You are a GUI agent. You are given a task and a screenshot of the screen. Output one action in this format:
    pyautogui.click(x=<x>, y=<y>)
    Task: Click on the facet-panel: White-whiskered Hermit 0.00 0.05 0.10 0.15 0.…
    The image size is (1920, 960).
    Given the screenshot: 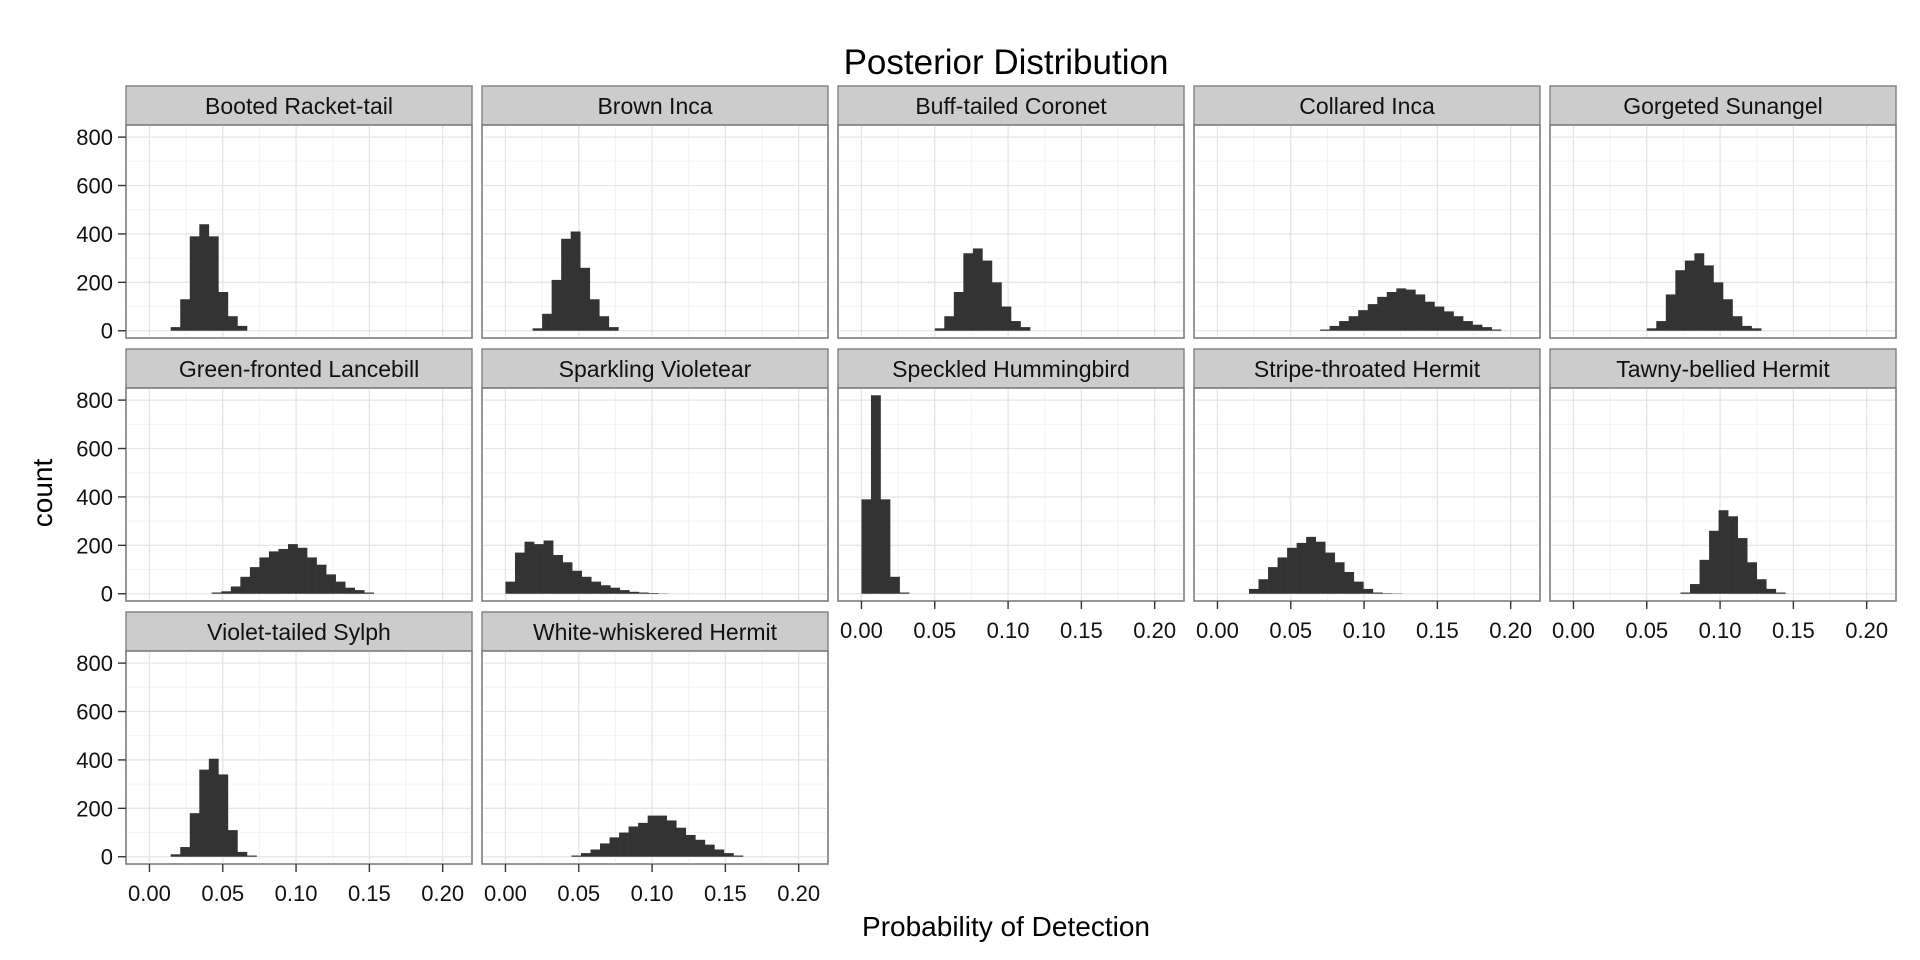 What is the action you would take?
    pyautogui.click(x=655, y=758)
    